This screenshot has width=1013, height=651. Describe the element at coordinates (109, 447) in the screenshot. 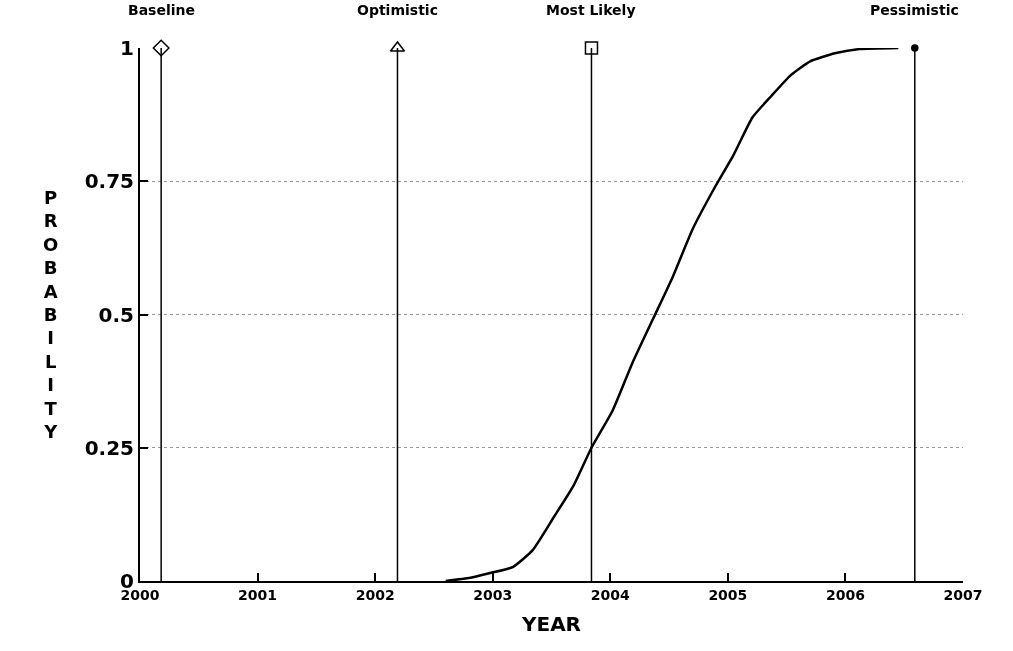

I see `y-tick-label: 0.25` at that location.